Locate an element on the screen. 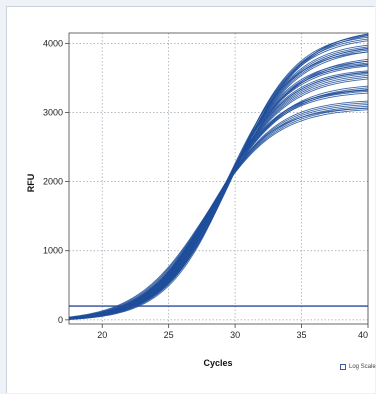 The width and height of the screenshot is (376, 394). x-tick-label: 35 is located at coordinates (302, 335).